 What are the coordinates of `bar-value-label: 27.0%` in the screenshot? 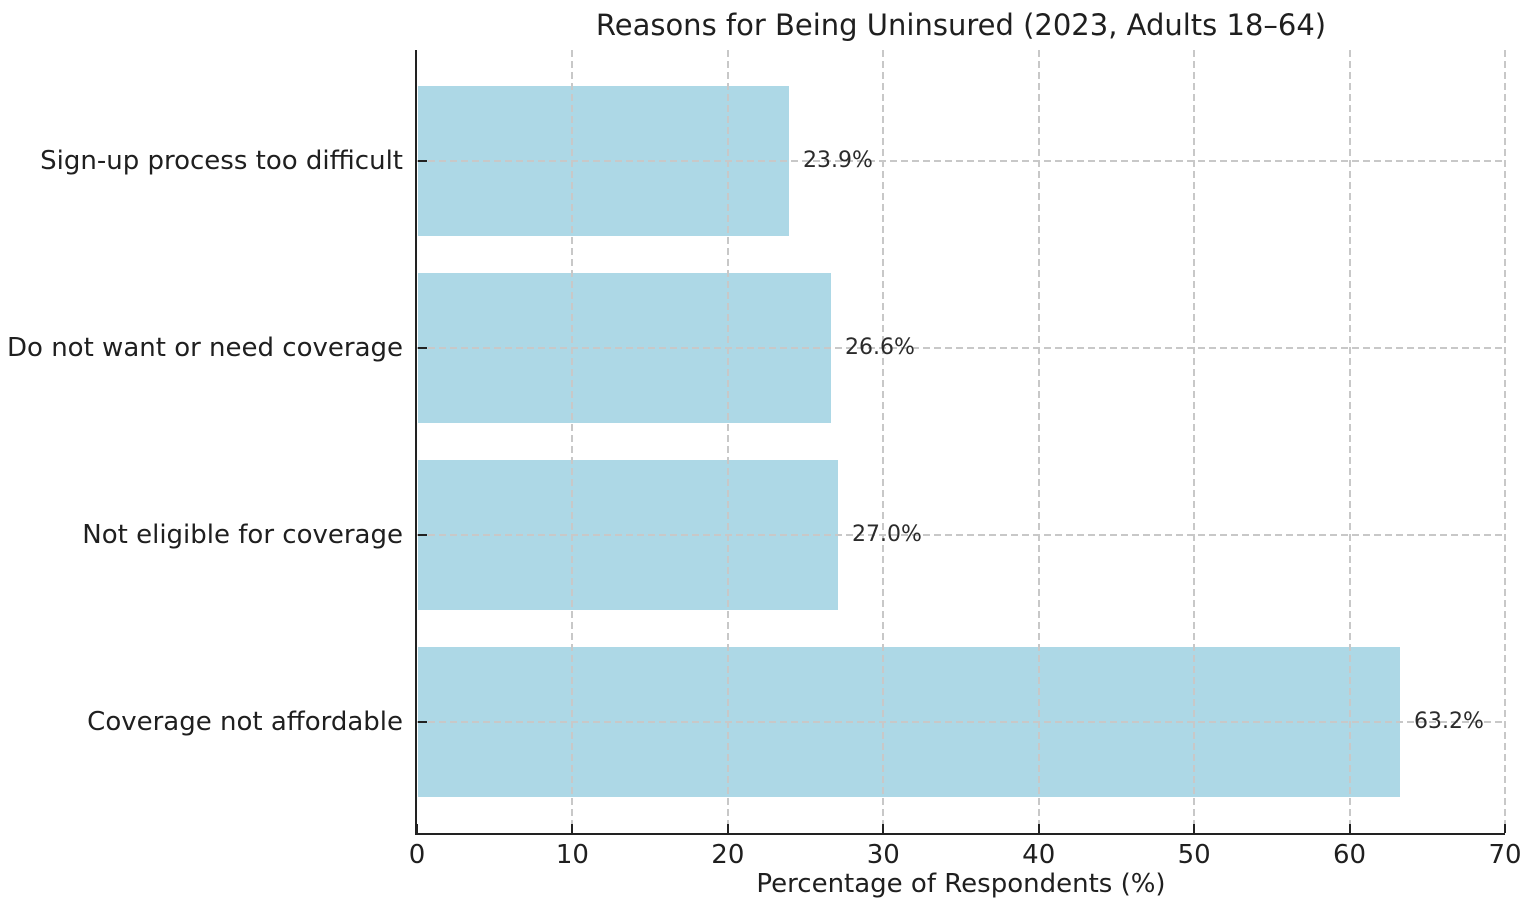 It's located at (887, 534).